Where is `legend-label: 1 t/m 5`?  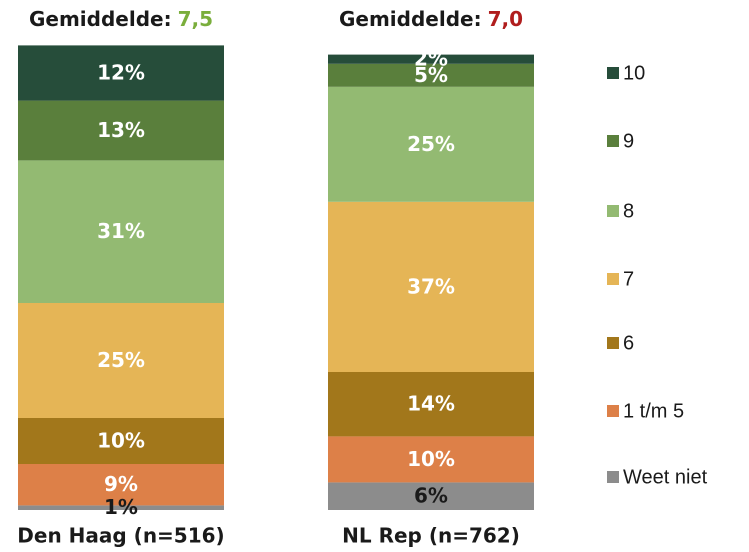
legend-label: 1 t/m 5 is located at coordinates (653, 411).